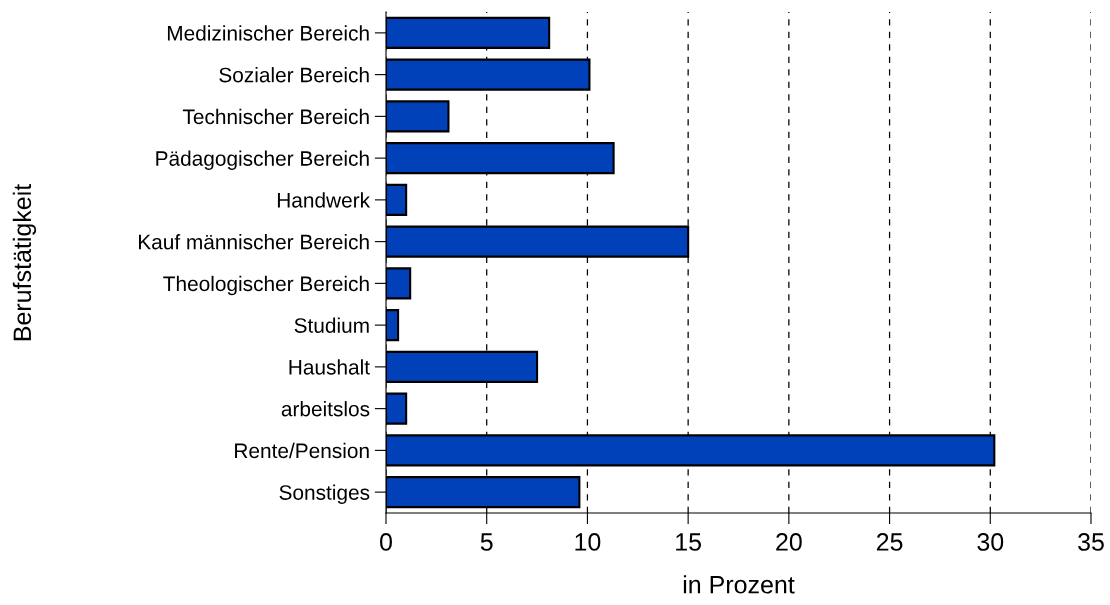  Describe the element at coordinates (331, 325) in the screenshot. I see `y-tick-label: Studium` at that location.